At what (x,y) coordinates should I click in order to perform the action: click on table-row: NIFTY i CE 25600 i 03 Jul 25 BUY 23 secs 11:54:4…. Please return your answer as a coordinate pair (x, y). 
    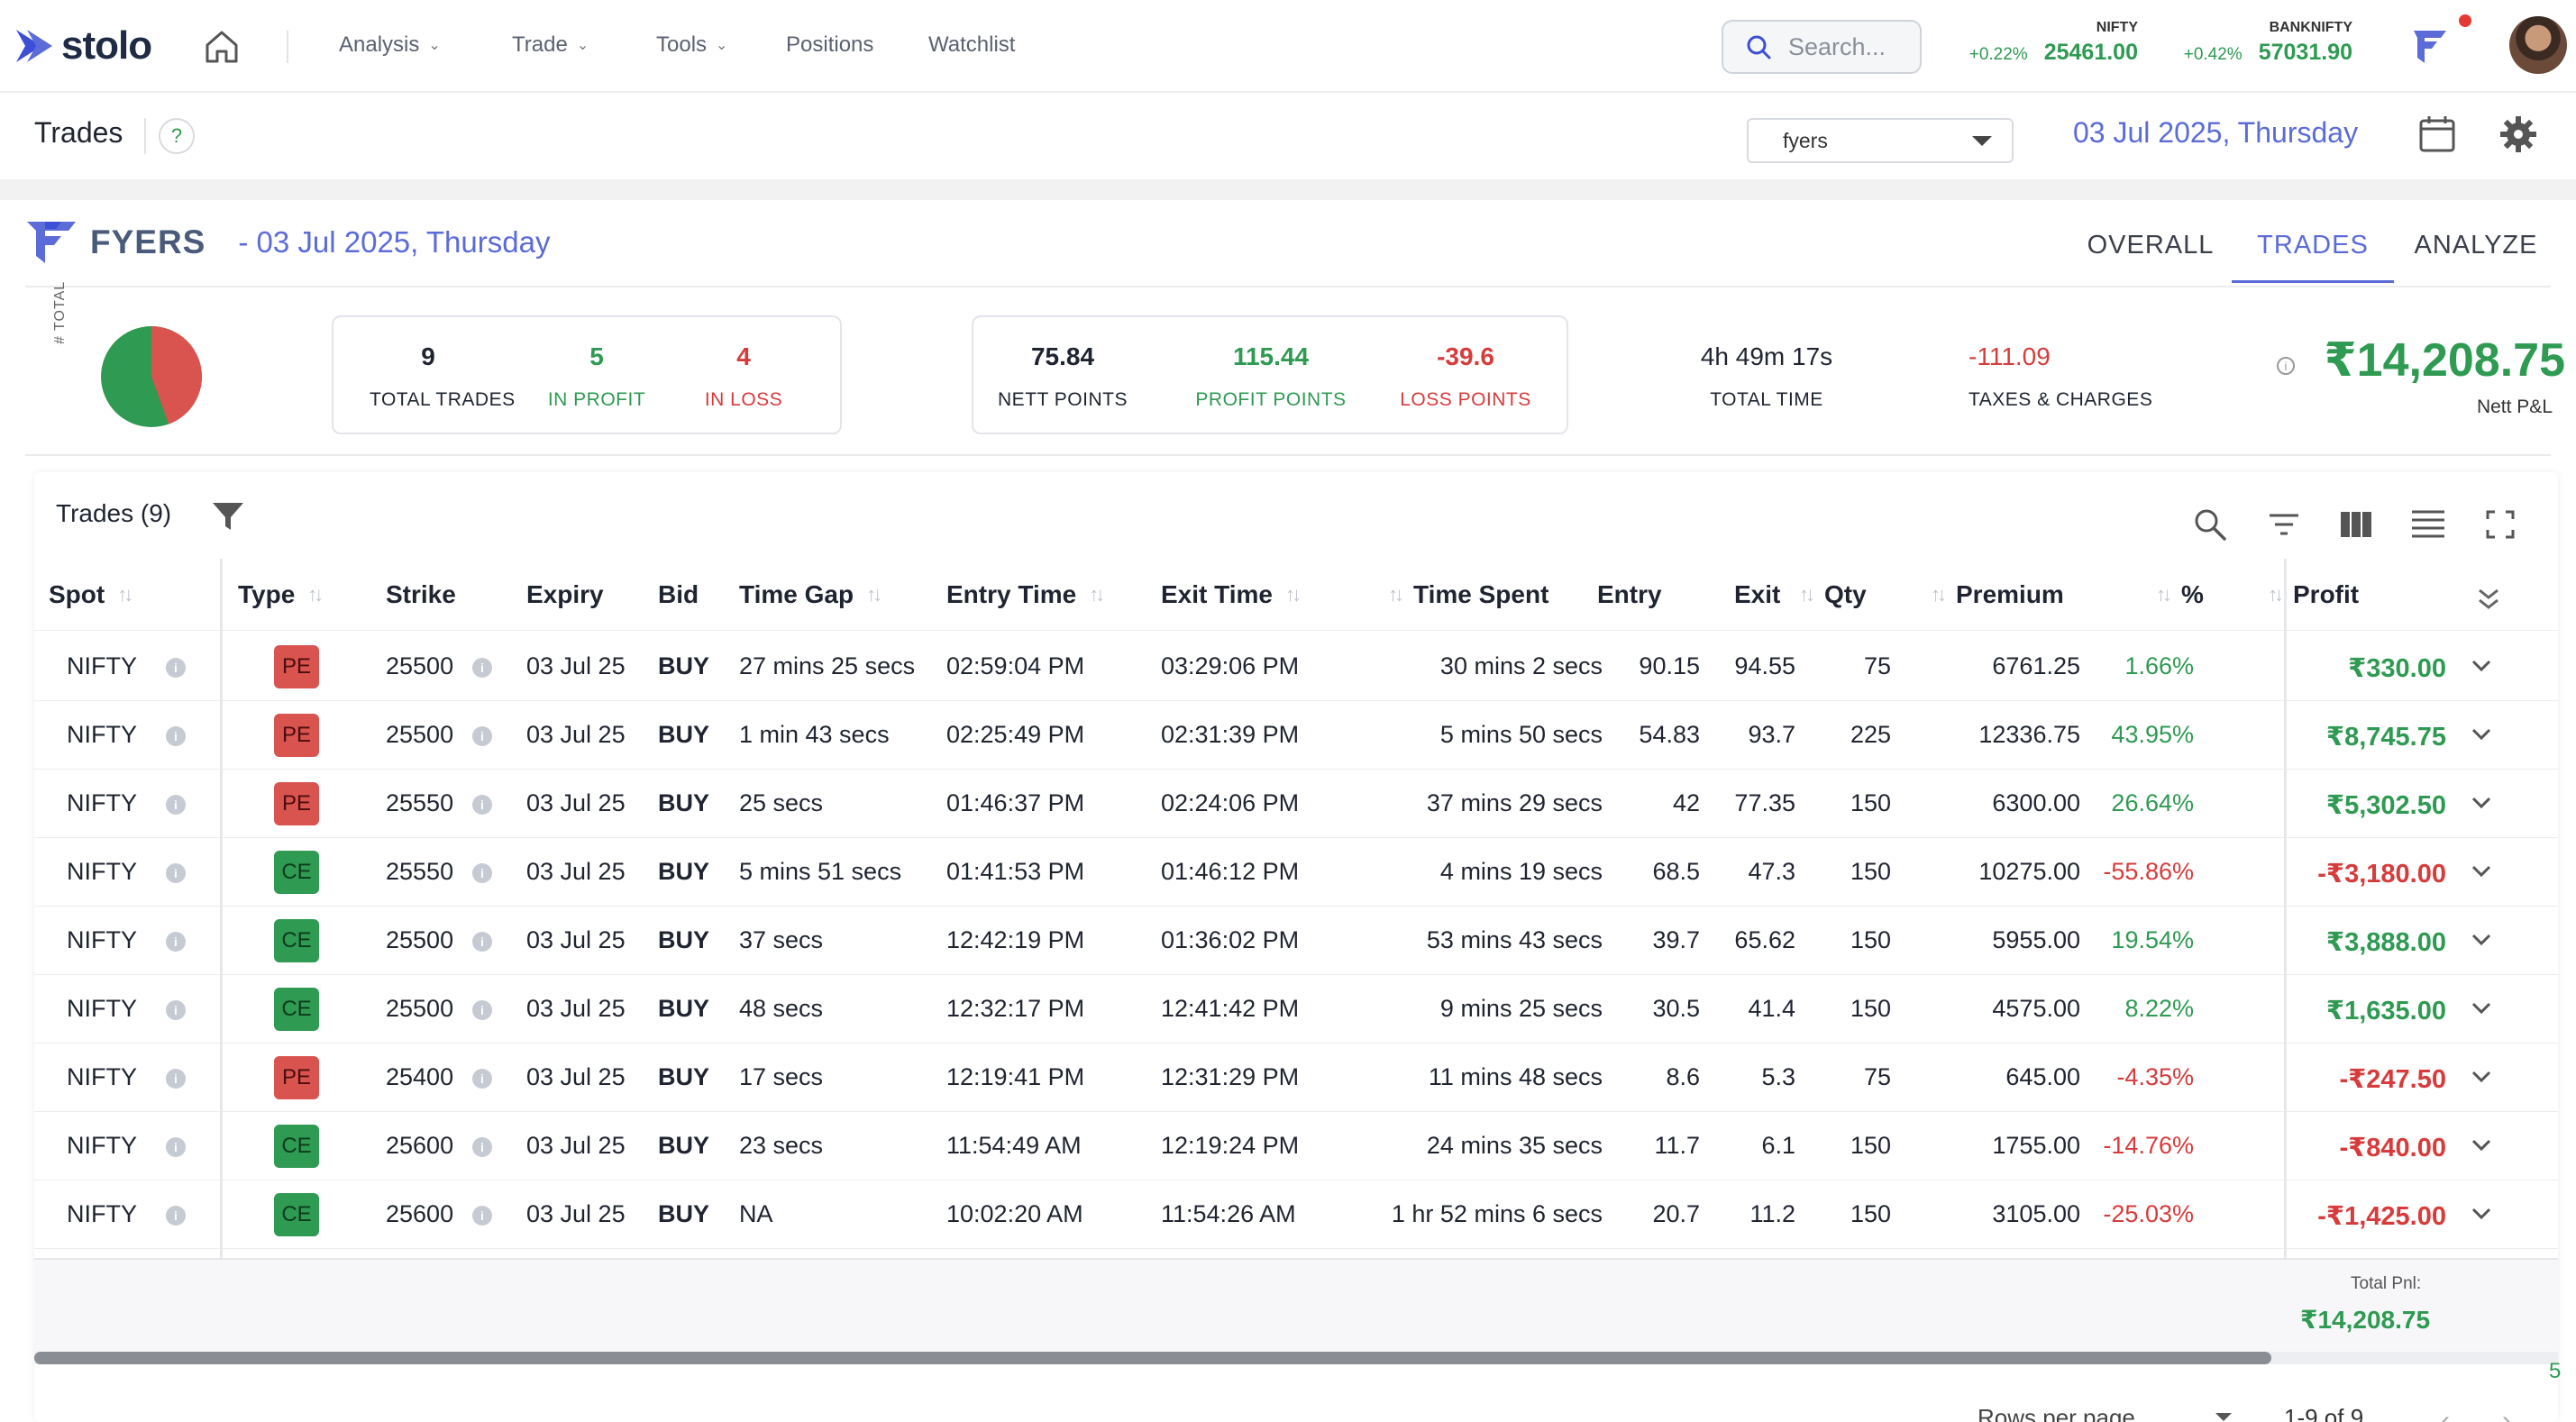
    Looking at the image, I should click on (1296, 1146).